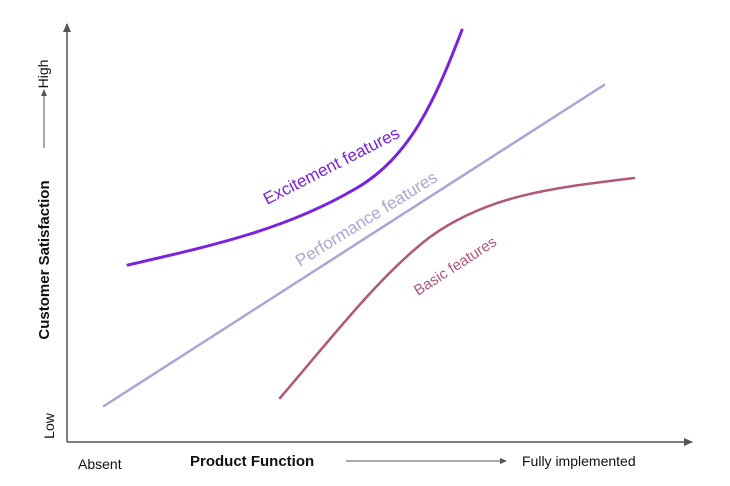 Image resolution: width=730 pixels, height=486 pixels. Describe the element at coordinates (331, 165) in the screenshot. I see `excitement-label: Excitement features` at that location.